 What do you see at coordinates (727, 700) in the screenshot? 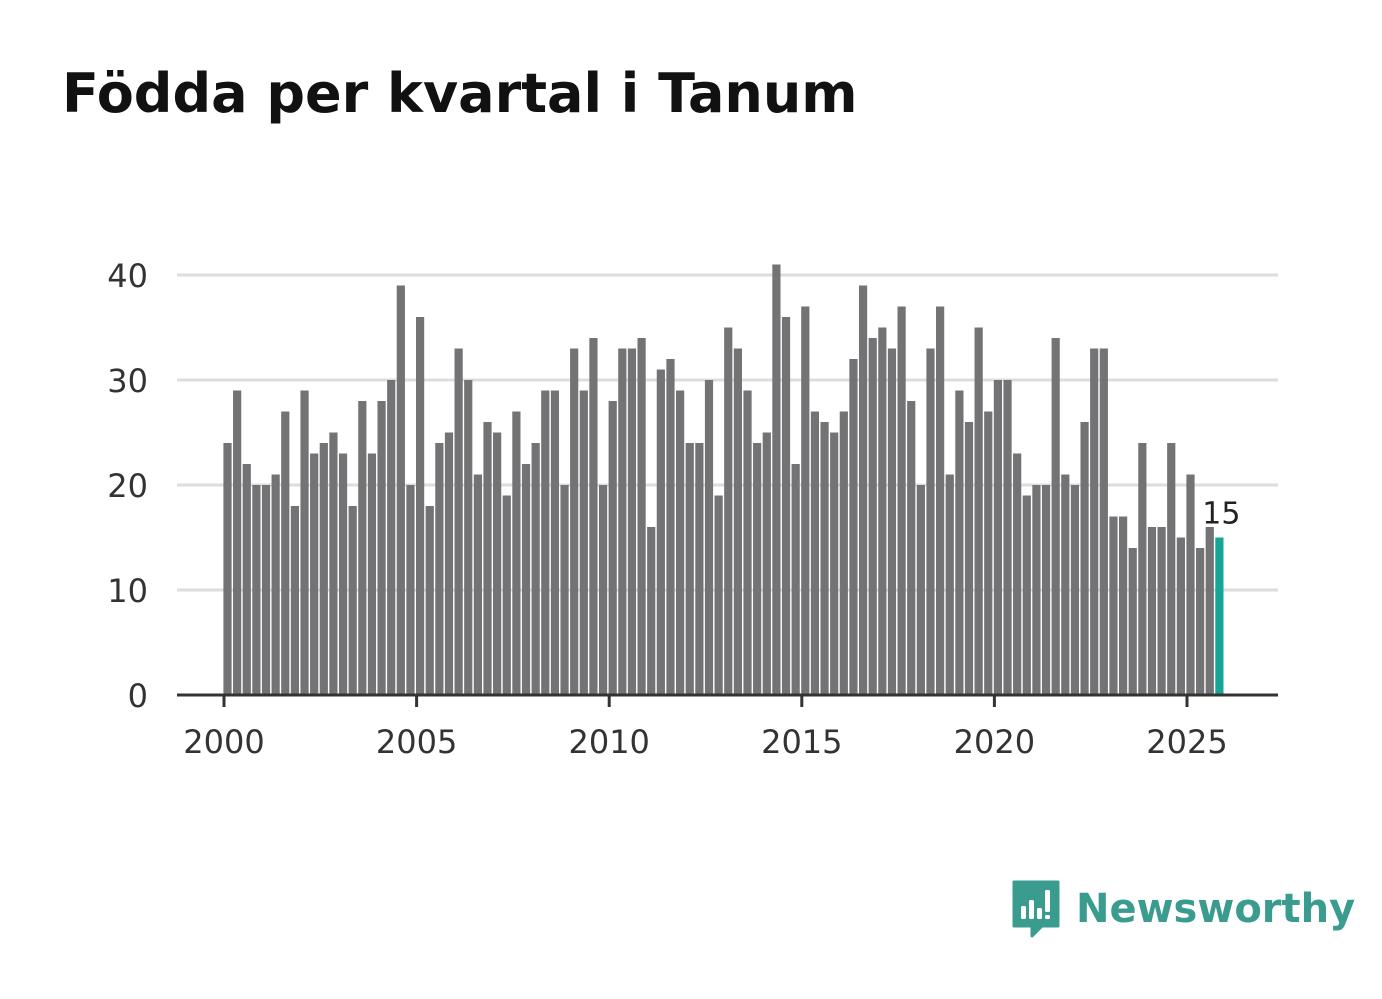
I see `axes` at bounding box center [727, 700].